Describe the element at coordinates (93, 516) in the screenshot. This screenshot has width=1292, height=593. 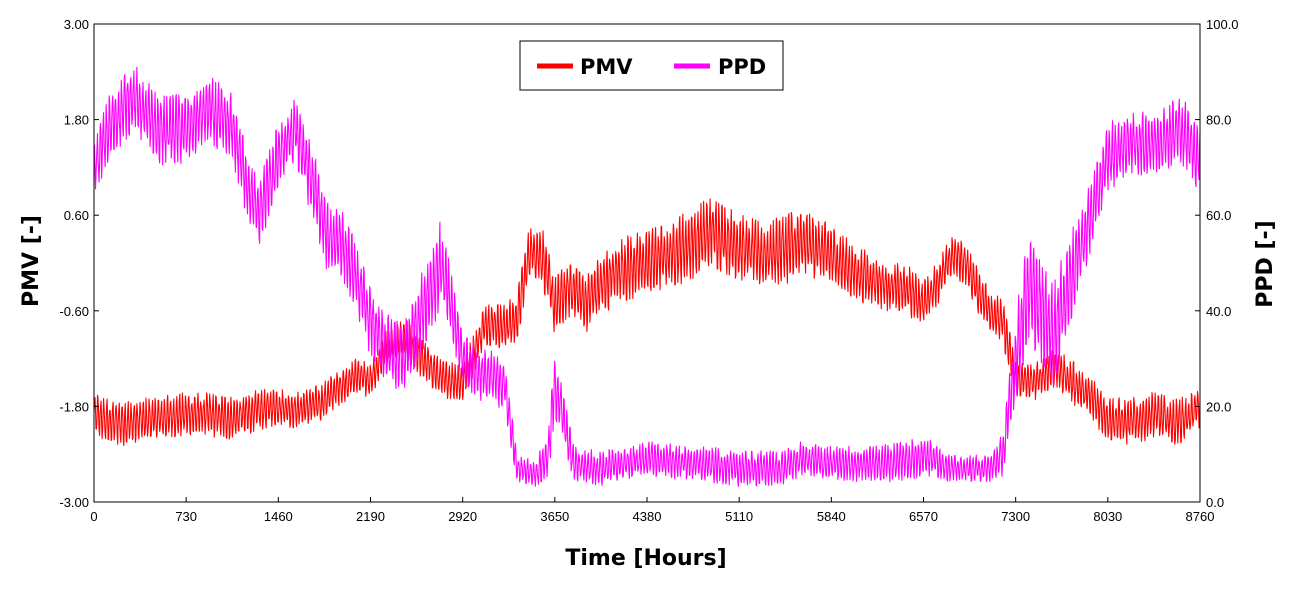
I see `x-tick-label: 0` at that location.